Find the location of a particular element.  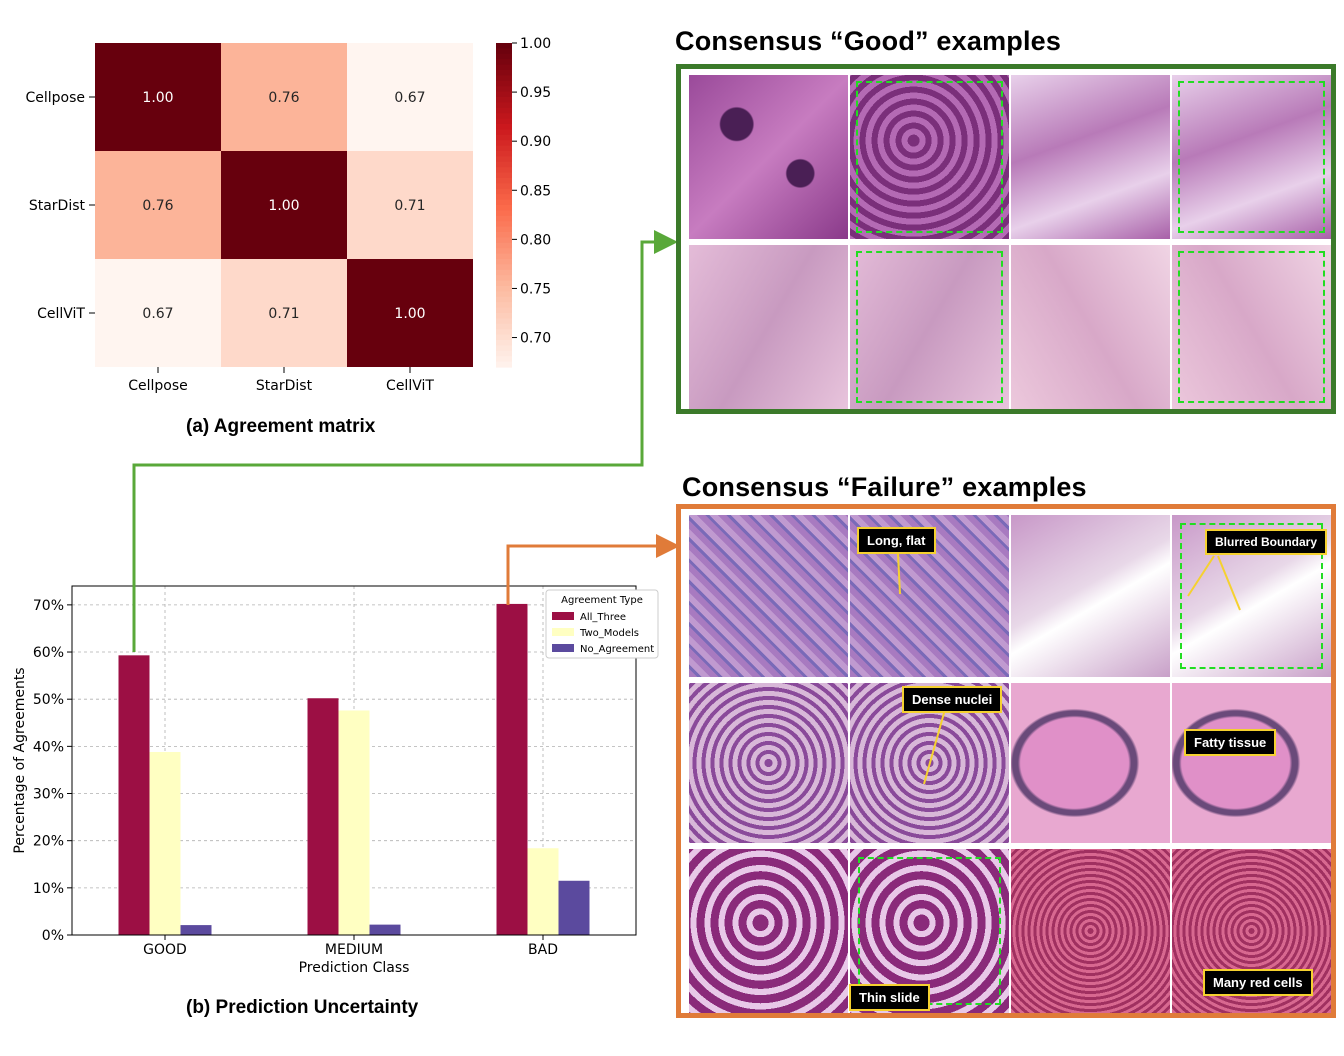

heatmap-col-label: Cellpose is located at coordinates (158, 386).